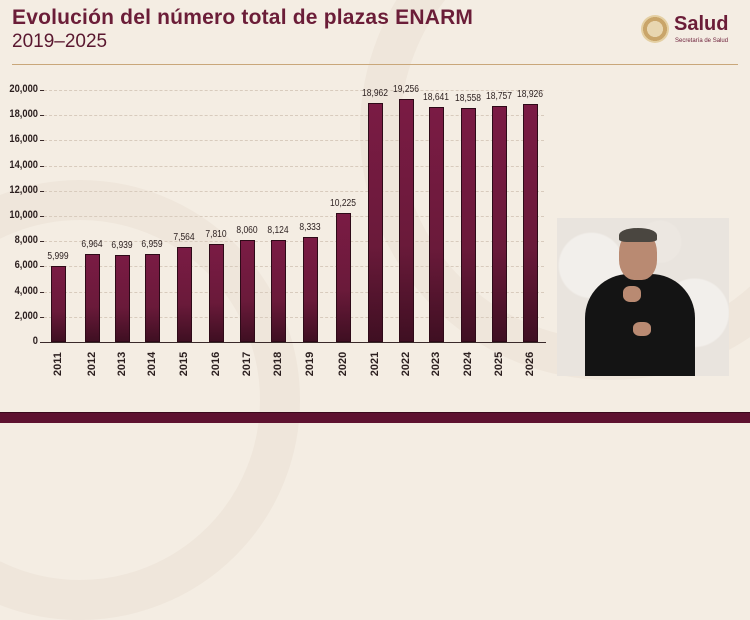 This screenshot has width=750, height=620. Describe the element at coordinates (278, 290) in the screenshot. I see `bar-2018` at that location.